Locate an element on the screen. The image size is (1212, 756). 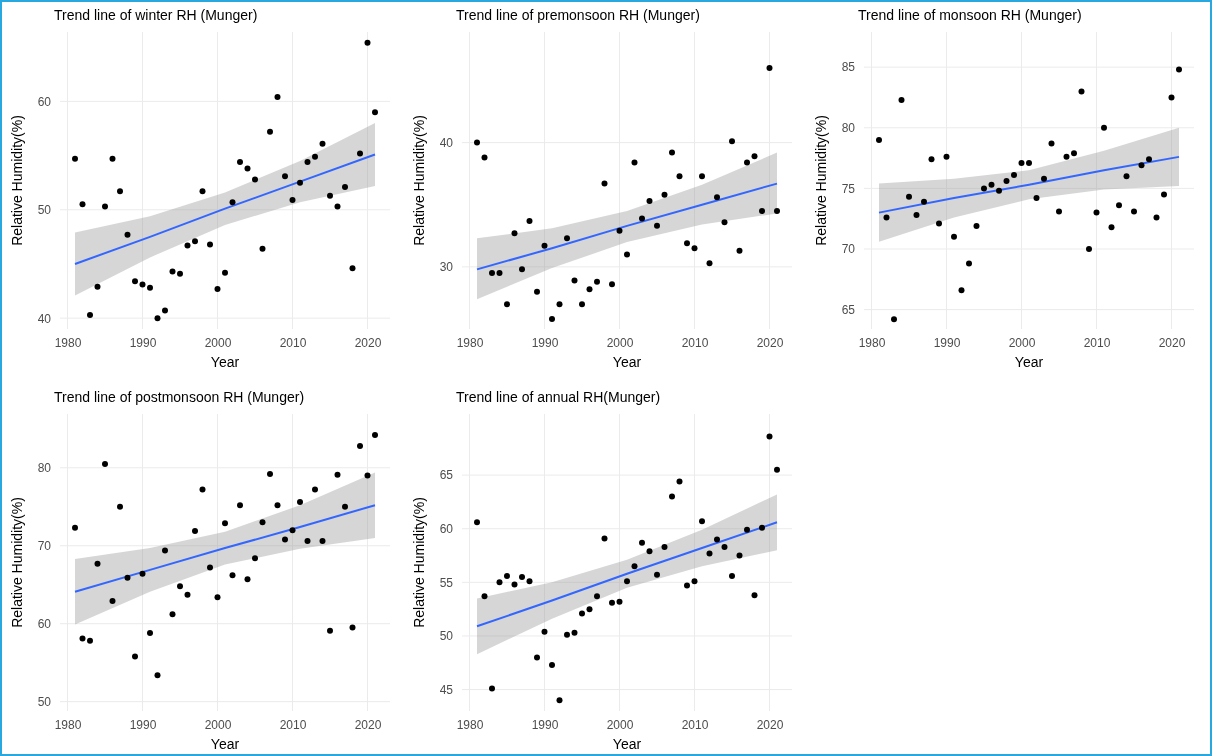
x-axis-title: Year is located at coordinates (627, 744).